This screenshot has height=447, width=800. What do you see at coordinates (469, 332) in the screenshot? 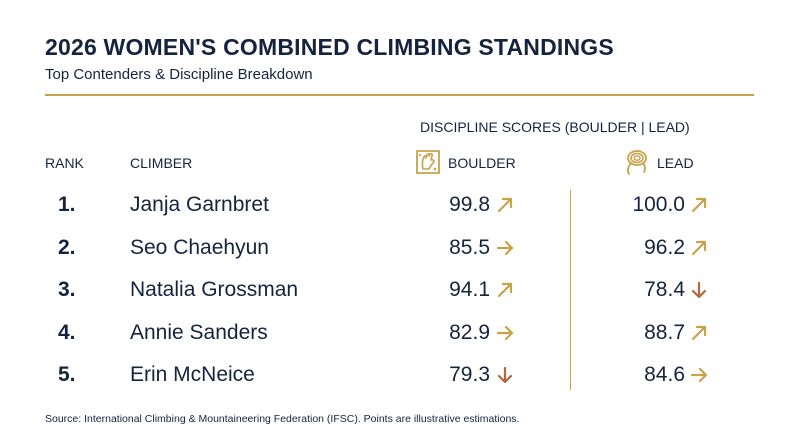
I see `boulder-score: 82.9` at bounding box center [469, 332].